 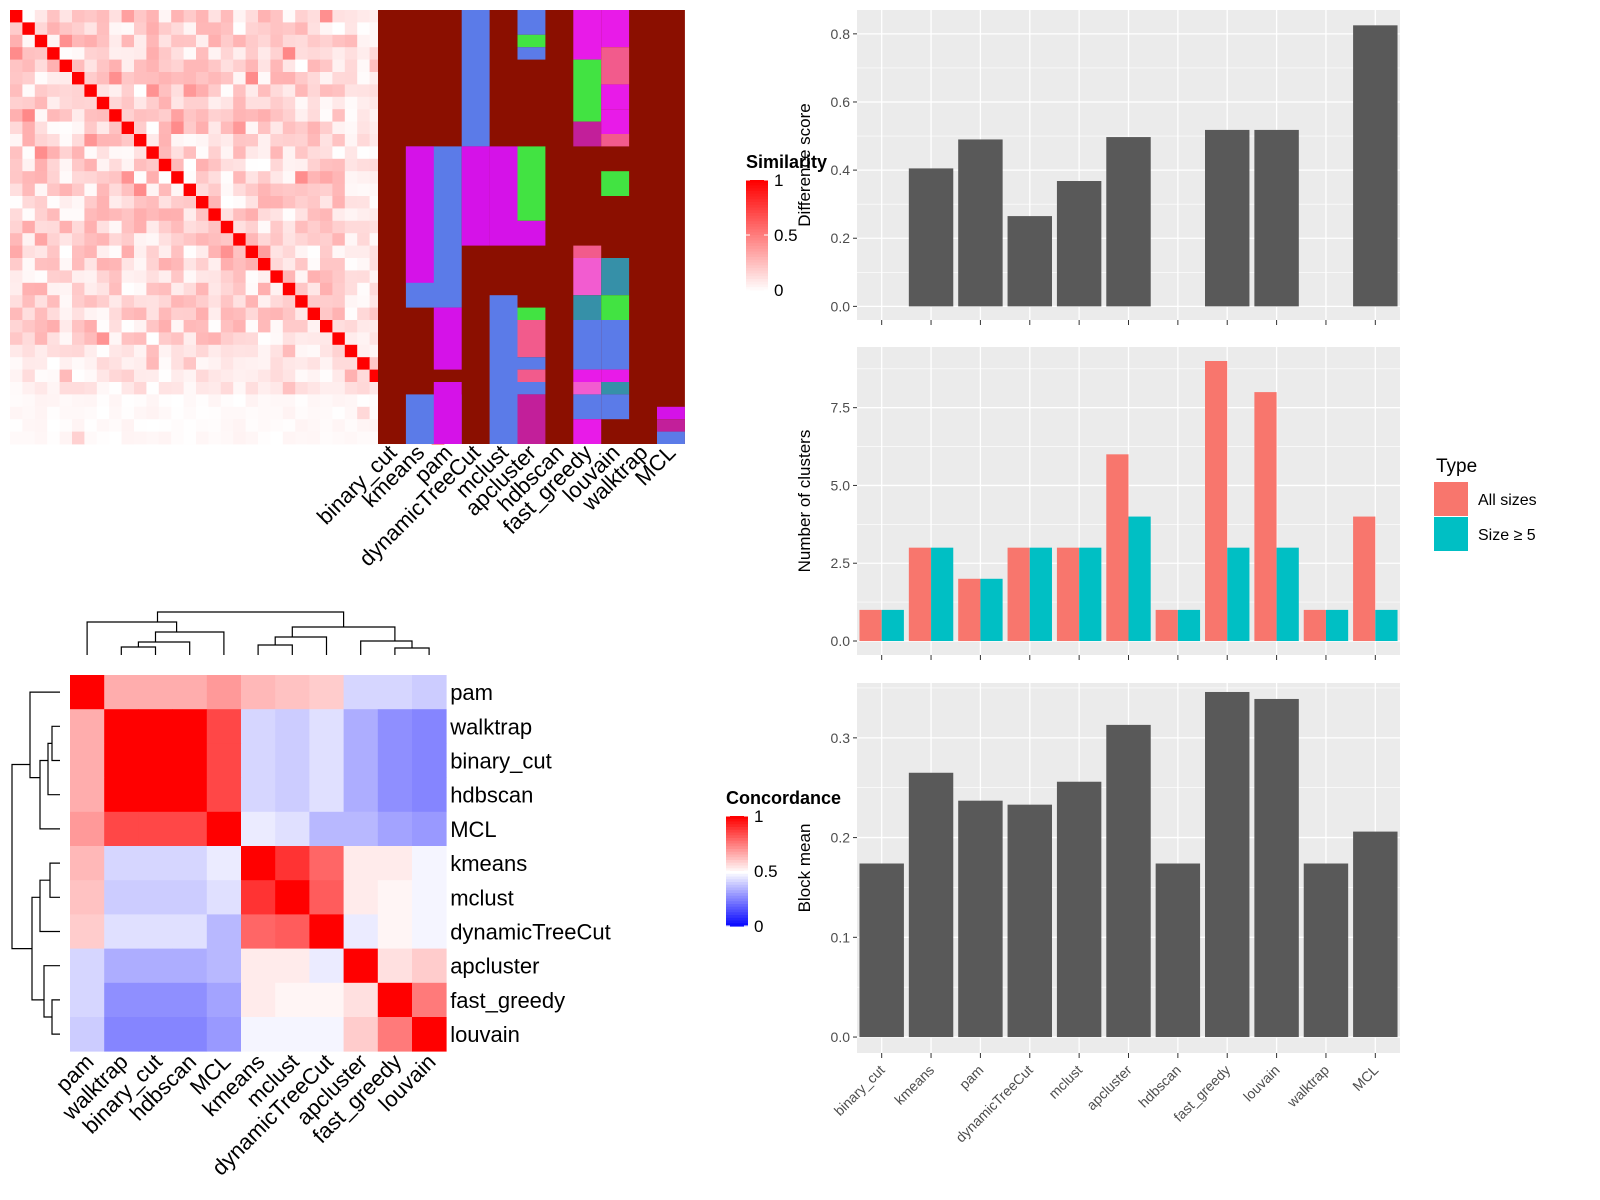 What do you see at coordinates (737, 837) in the screenshot?
I see `concordance-legend-gradient-step` at bounding box center [737, 837].